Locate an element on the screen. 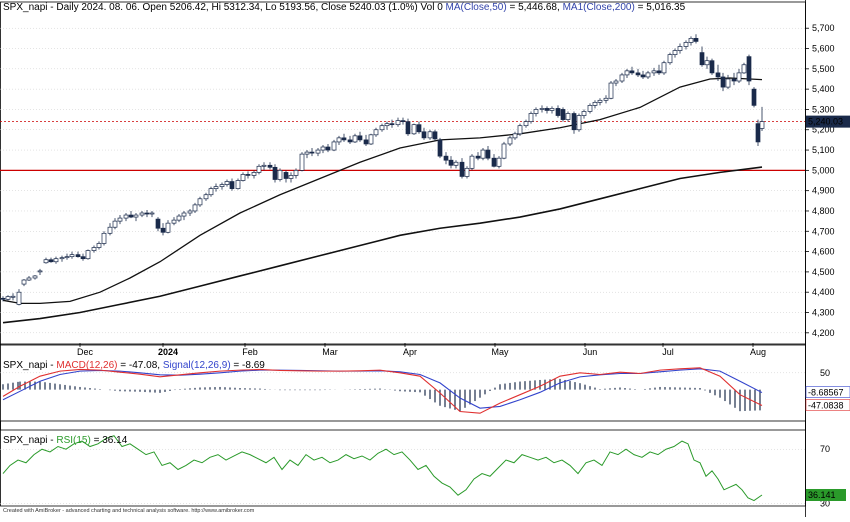 The image size is (850, 522). signal-line is located at coordinates (382, 388).